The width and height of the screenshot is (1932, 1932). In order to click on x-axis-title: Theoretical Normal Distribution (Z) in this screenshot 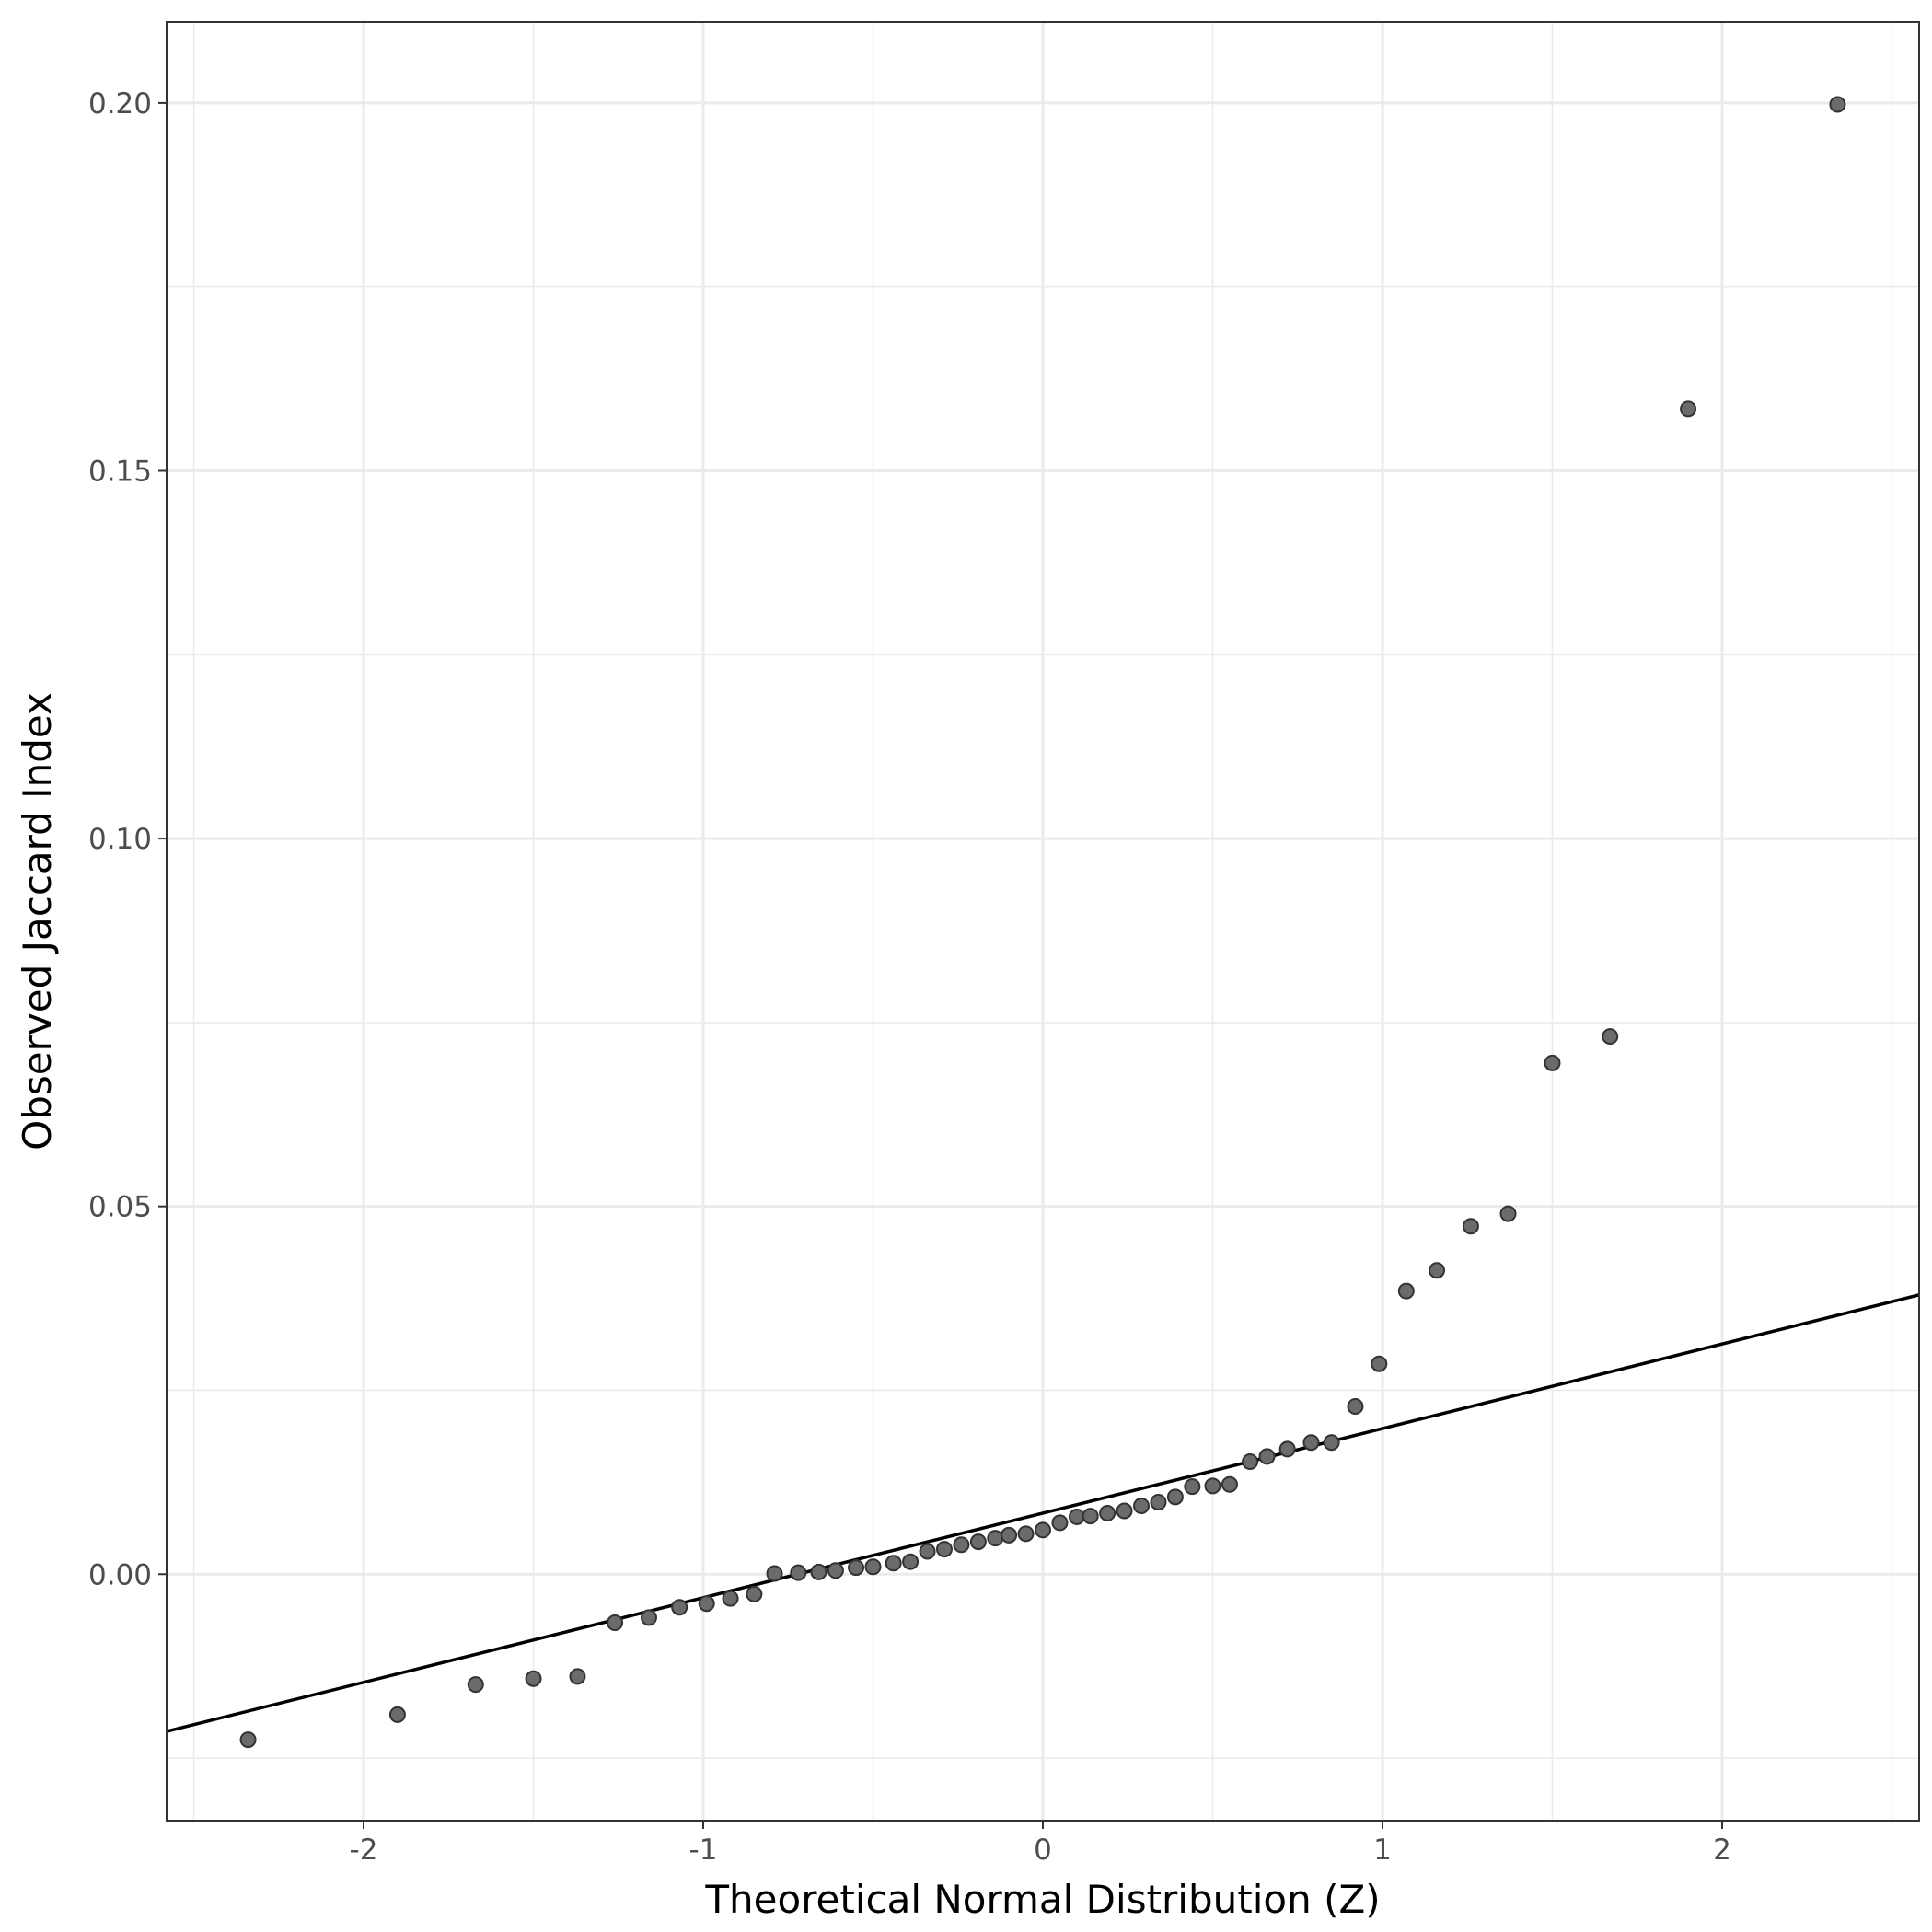, I will do `click(1042, 1900)`.